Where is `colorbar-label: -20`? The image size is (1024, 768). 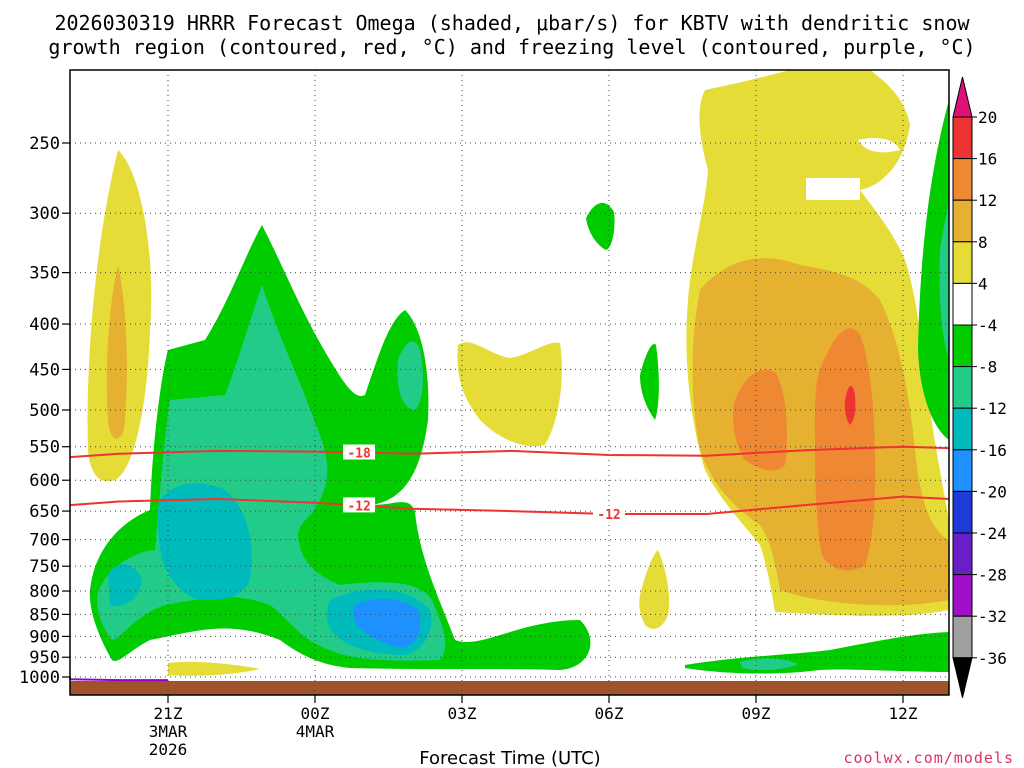 colorbar-label: -20 is located at coordinates (992, 491).